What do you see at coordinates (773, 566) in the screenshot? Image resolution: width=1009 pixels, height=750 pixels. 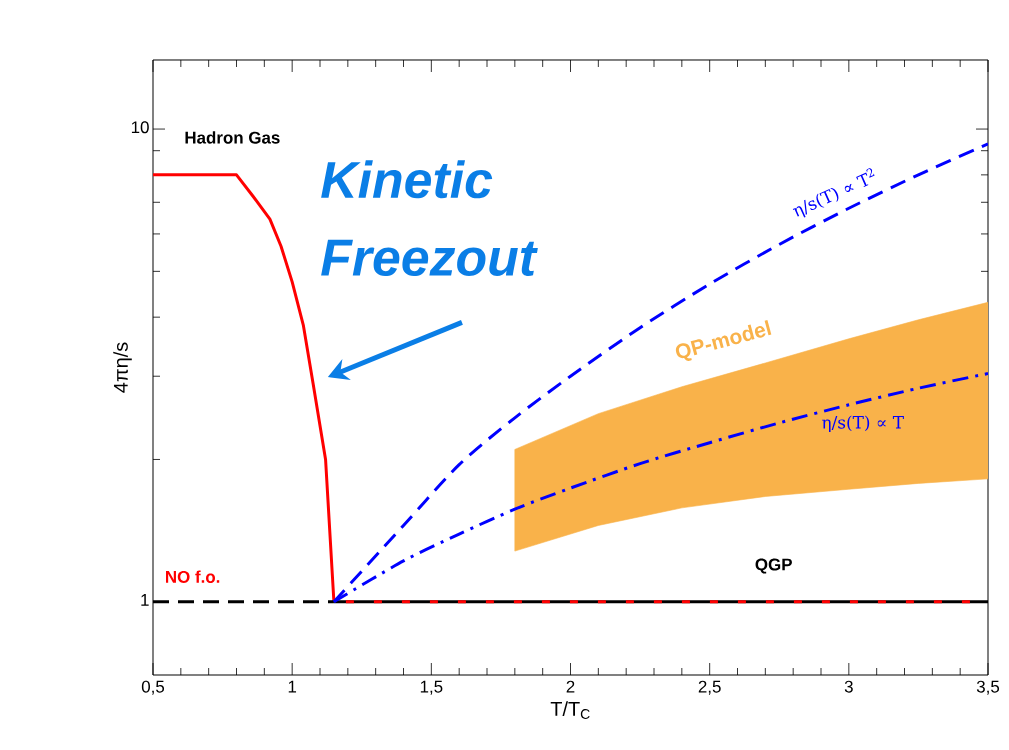 I see `annotation: QGP` at bounding box center [773, 566].